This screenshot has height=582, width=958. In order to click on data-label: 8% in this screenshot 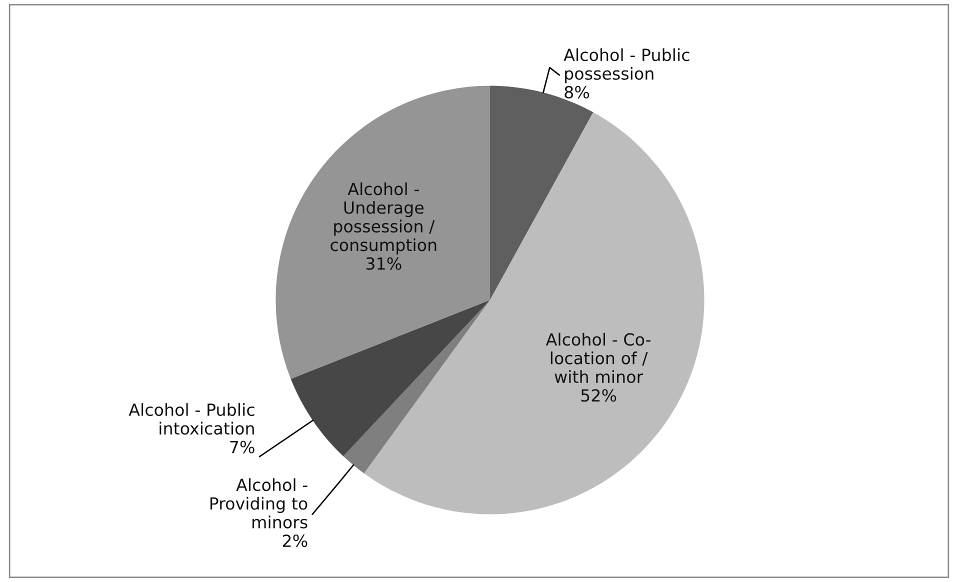, I will do `click(577, 92)`.